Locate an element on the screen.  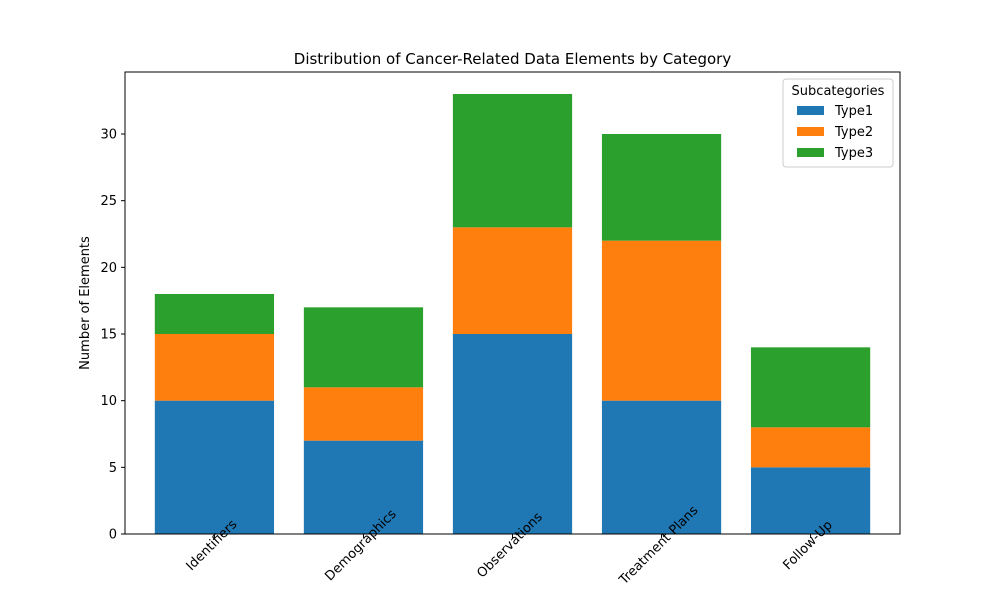
bar-type1-treatment-plans is located at coordinates (661, 467).